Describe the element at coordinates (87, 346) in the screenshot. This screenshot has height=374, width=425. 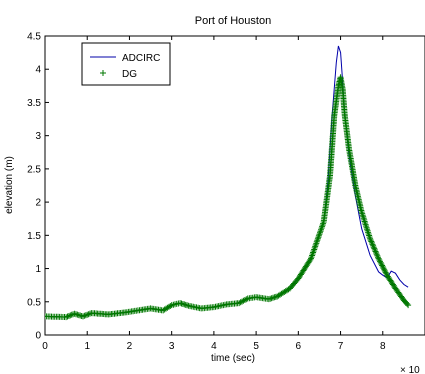
I see `x-tick-label: 1` at that location.